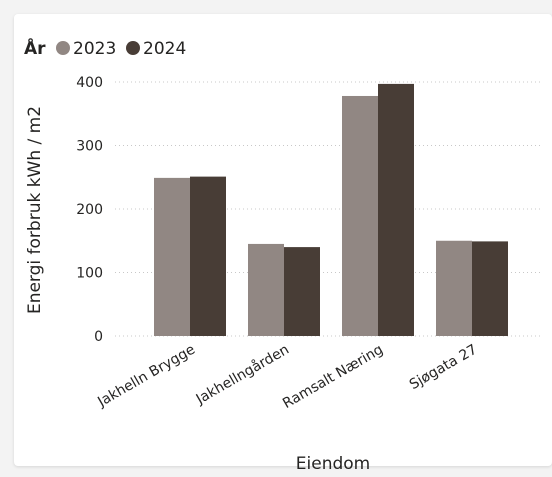 The height and width of the screenshot is (477, 552). What do you see at coordinates (89, 274) in the screenshot?
I see `y-tick-label: 100` at bounding box center [89, 274].